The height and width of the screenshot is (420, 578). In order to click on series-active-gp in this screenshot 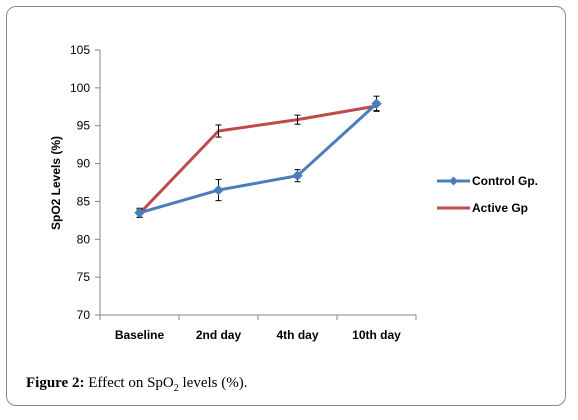, I will do `click(258, 159)`.